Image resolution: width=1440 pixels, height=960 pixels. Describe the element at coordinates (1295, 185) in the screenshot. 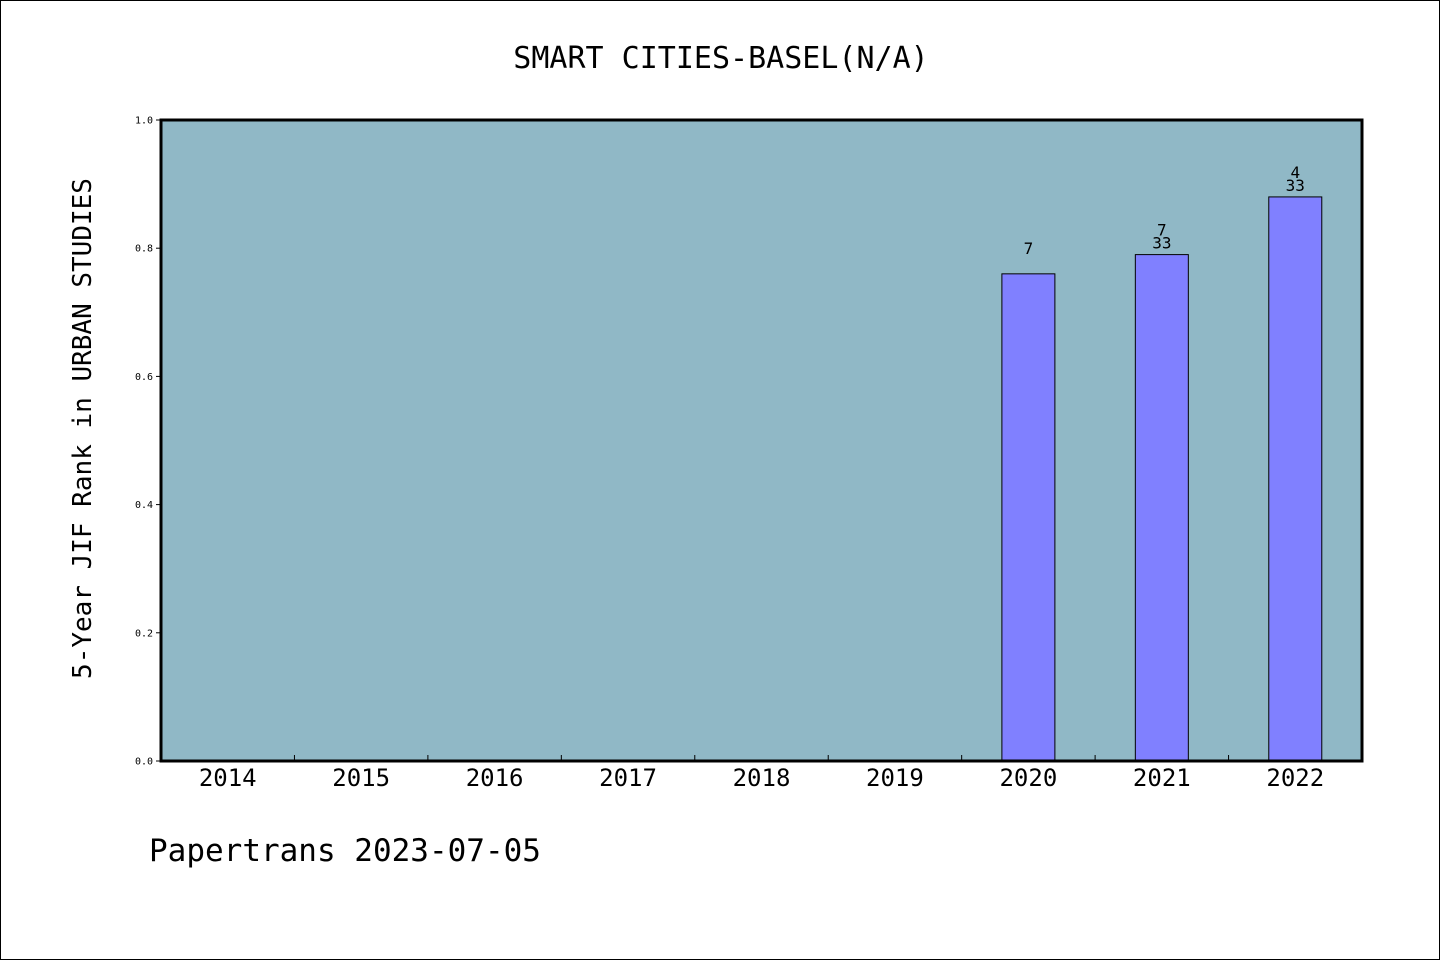

I see `bar-label-bottom-2022: 33` at that location.